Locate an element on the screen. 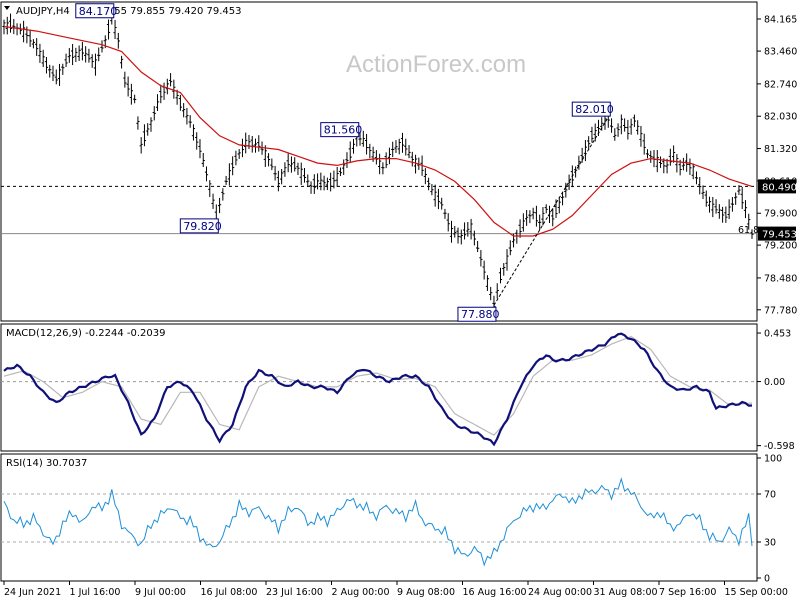 This screenshot has width=800, height=600. price-y-tick-label: 79.200 is located at coordinates (780, 246).